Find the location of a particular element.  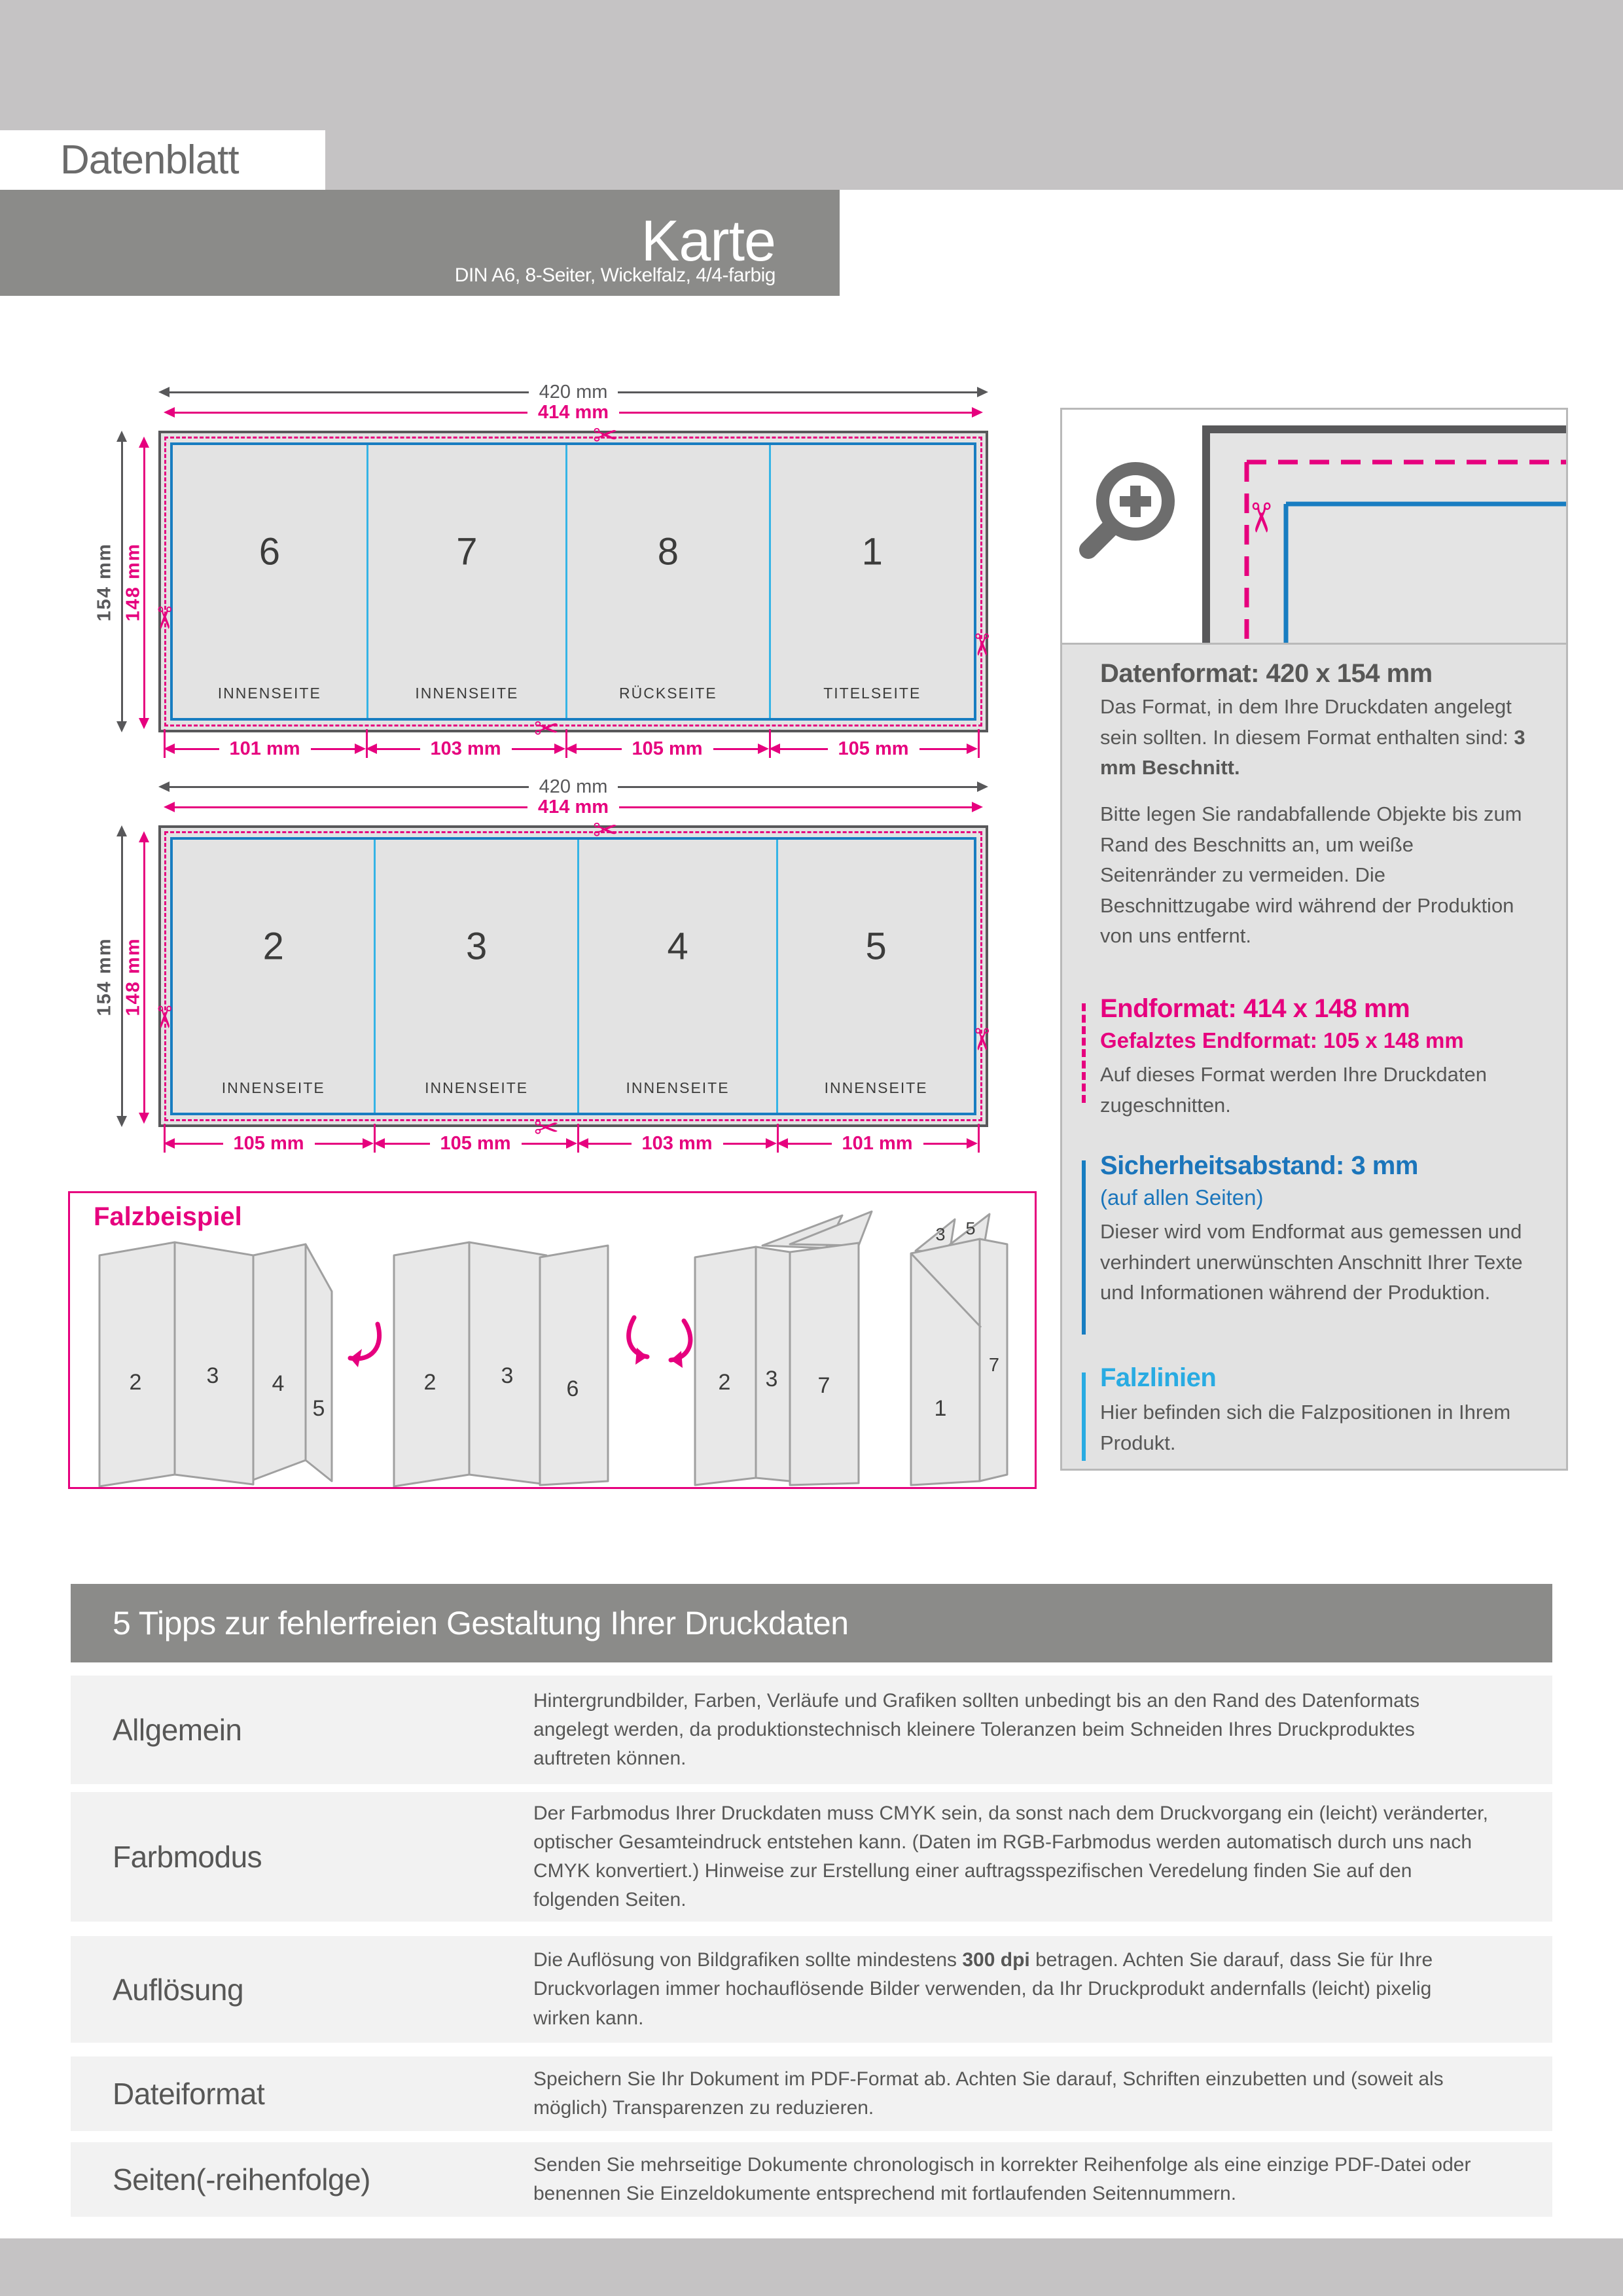

dim-panel-width: 103 mm is located at coordinates (677, 1143).